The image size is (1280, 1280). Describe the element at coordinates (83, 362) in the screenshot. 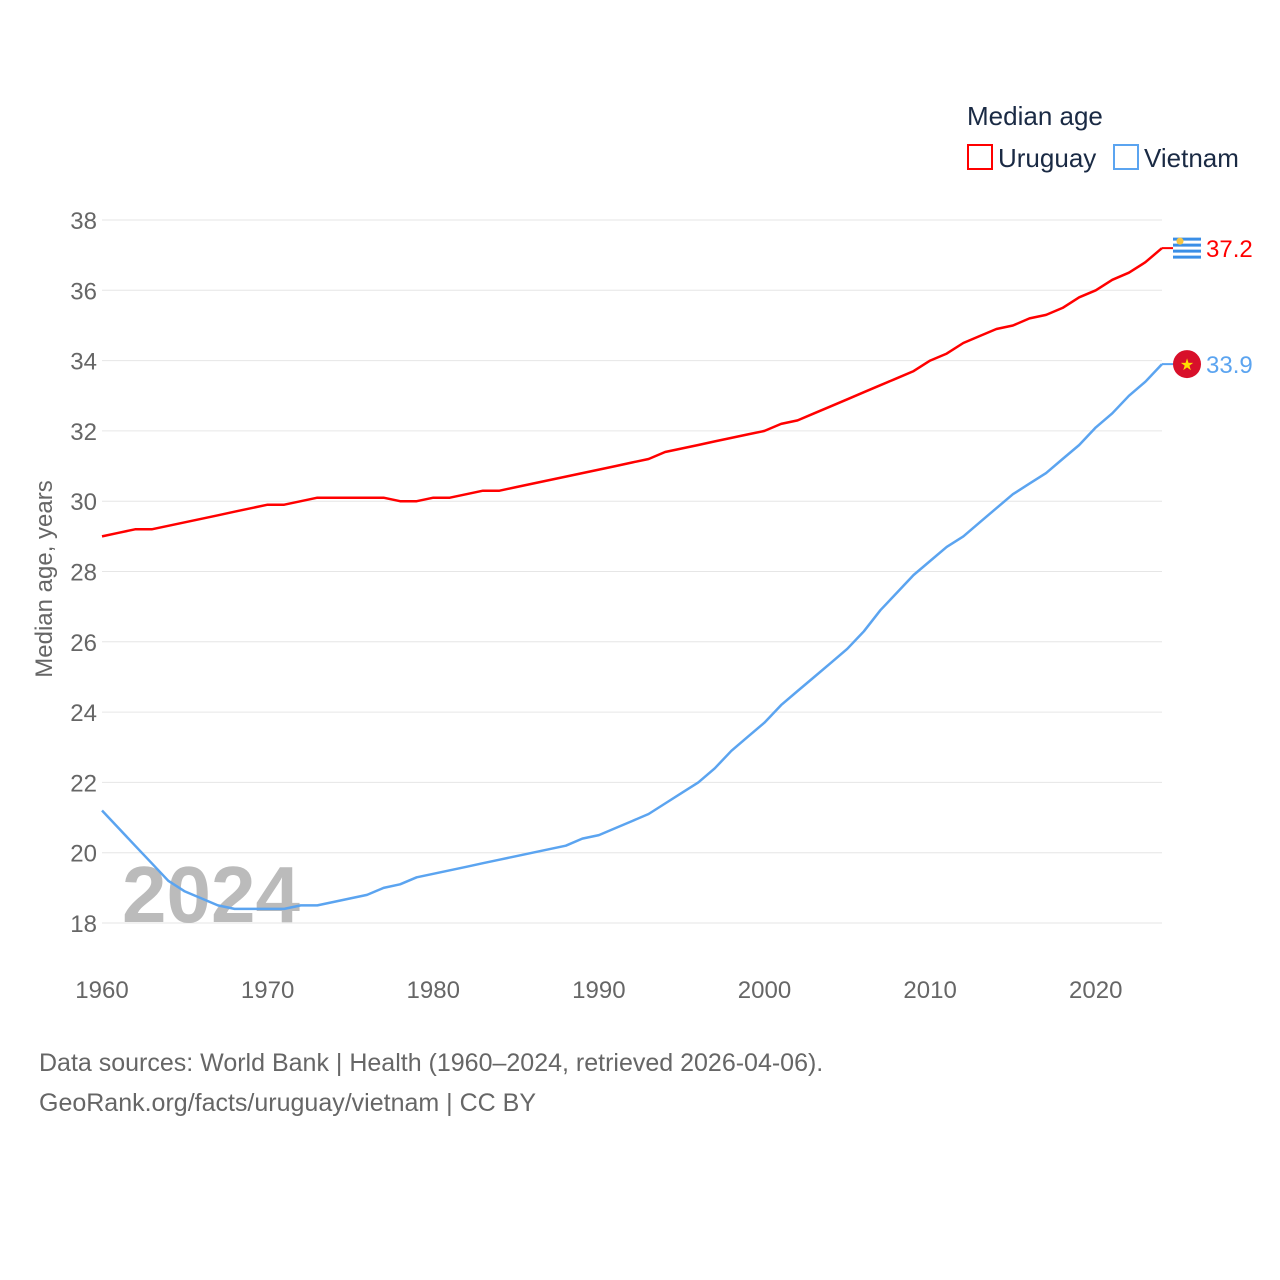

I see `y-tick-label: 34` at that location.